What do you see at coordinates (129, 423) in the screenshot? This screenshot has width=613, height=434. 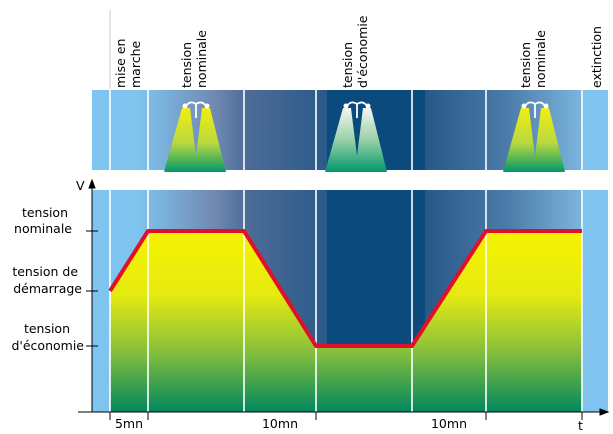 I see `duration-label-1: 5mn` at bounding box center [129, 423].